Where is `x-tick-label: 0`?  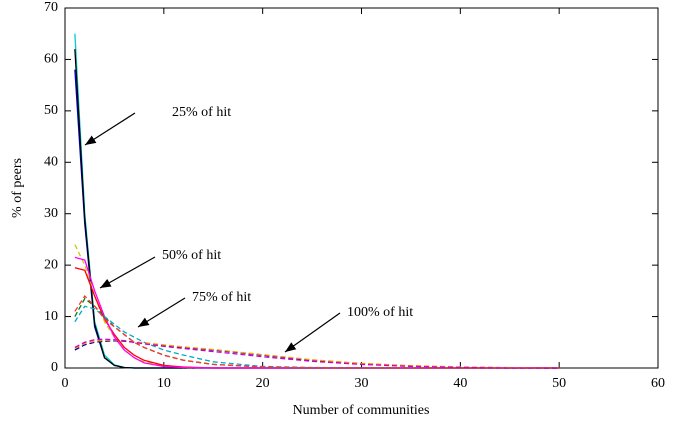
x-tick-label: 0 is located at coordinates (65, 383).